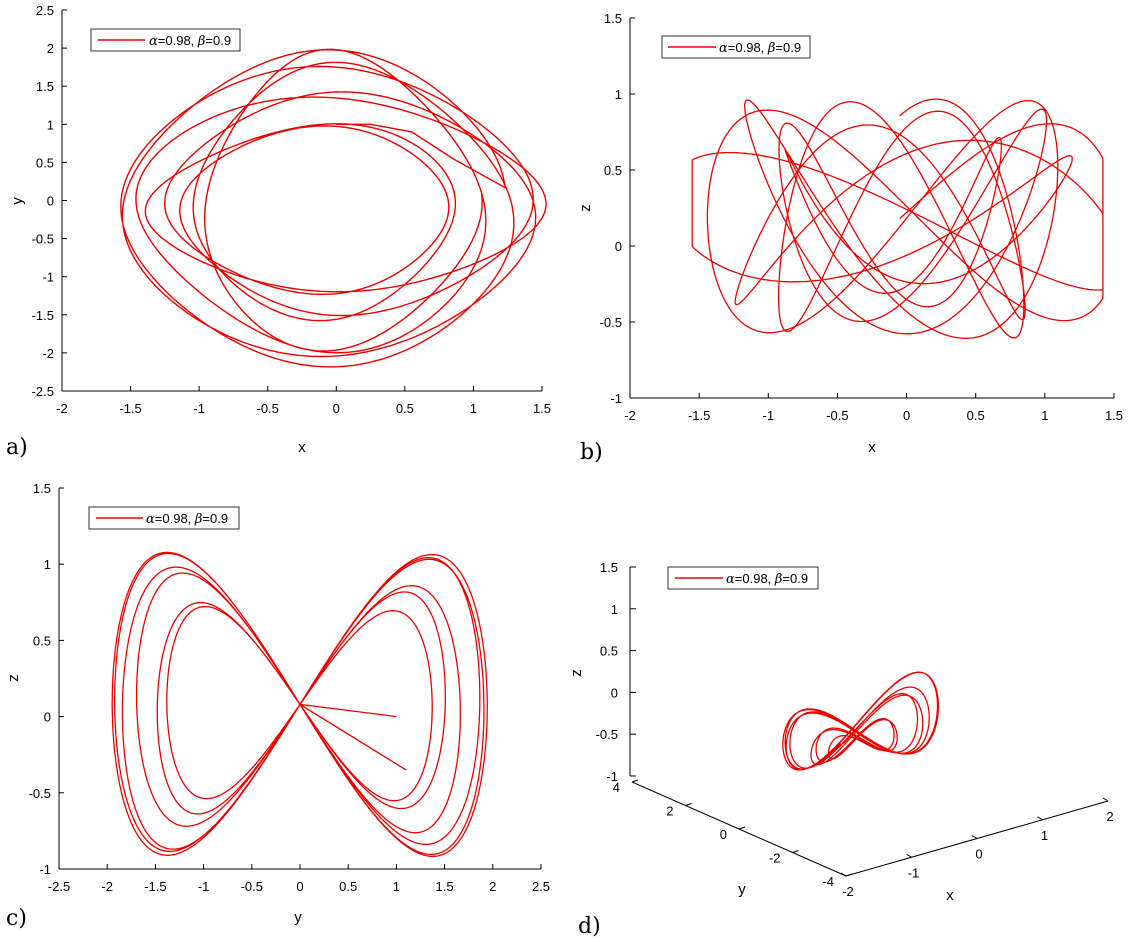 This screenshot has height=942, width=1147. What do you see at coordinates (576, 673) in the screenshot?
I see `z-axis-label-d: z` at bounding box center [576, 673].